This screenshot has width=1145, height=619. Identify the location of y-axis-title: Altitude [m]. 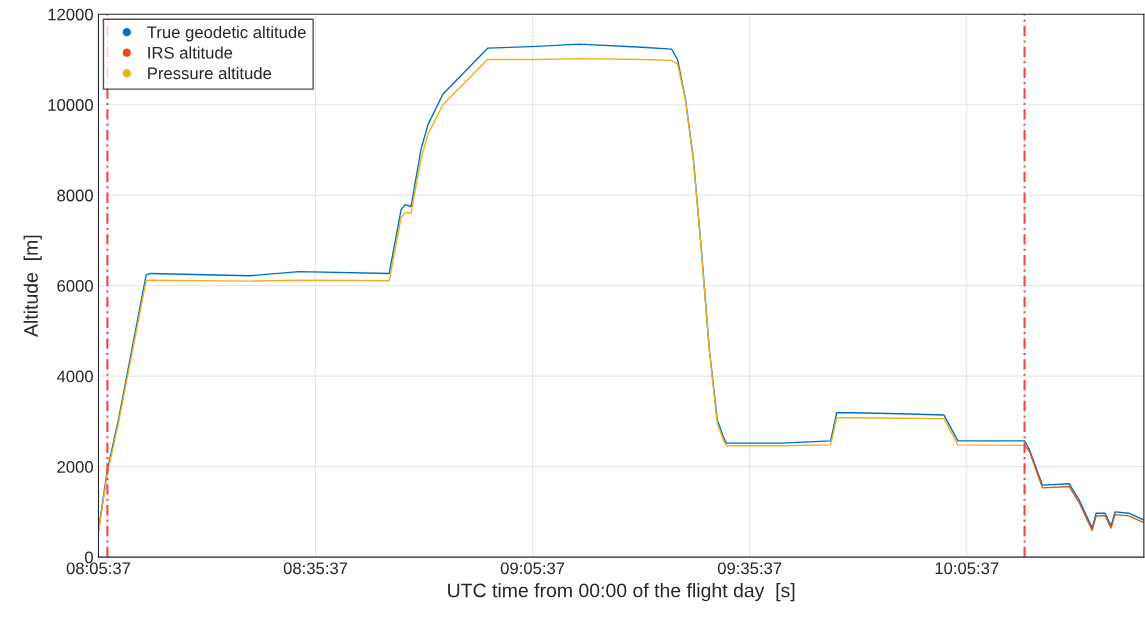
(32, 286).